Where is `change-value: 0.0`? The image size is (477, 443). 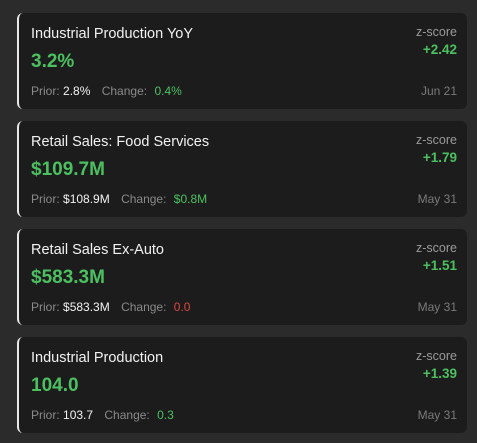
change-value: 0.0 is located at coordinates (182, 307).